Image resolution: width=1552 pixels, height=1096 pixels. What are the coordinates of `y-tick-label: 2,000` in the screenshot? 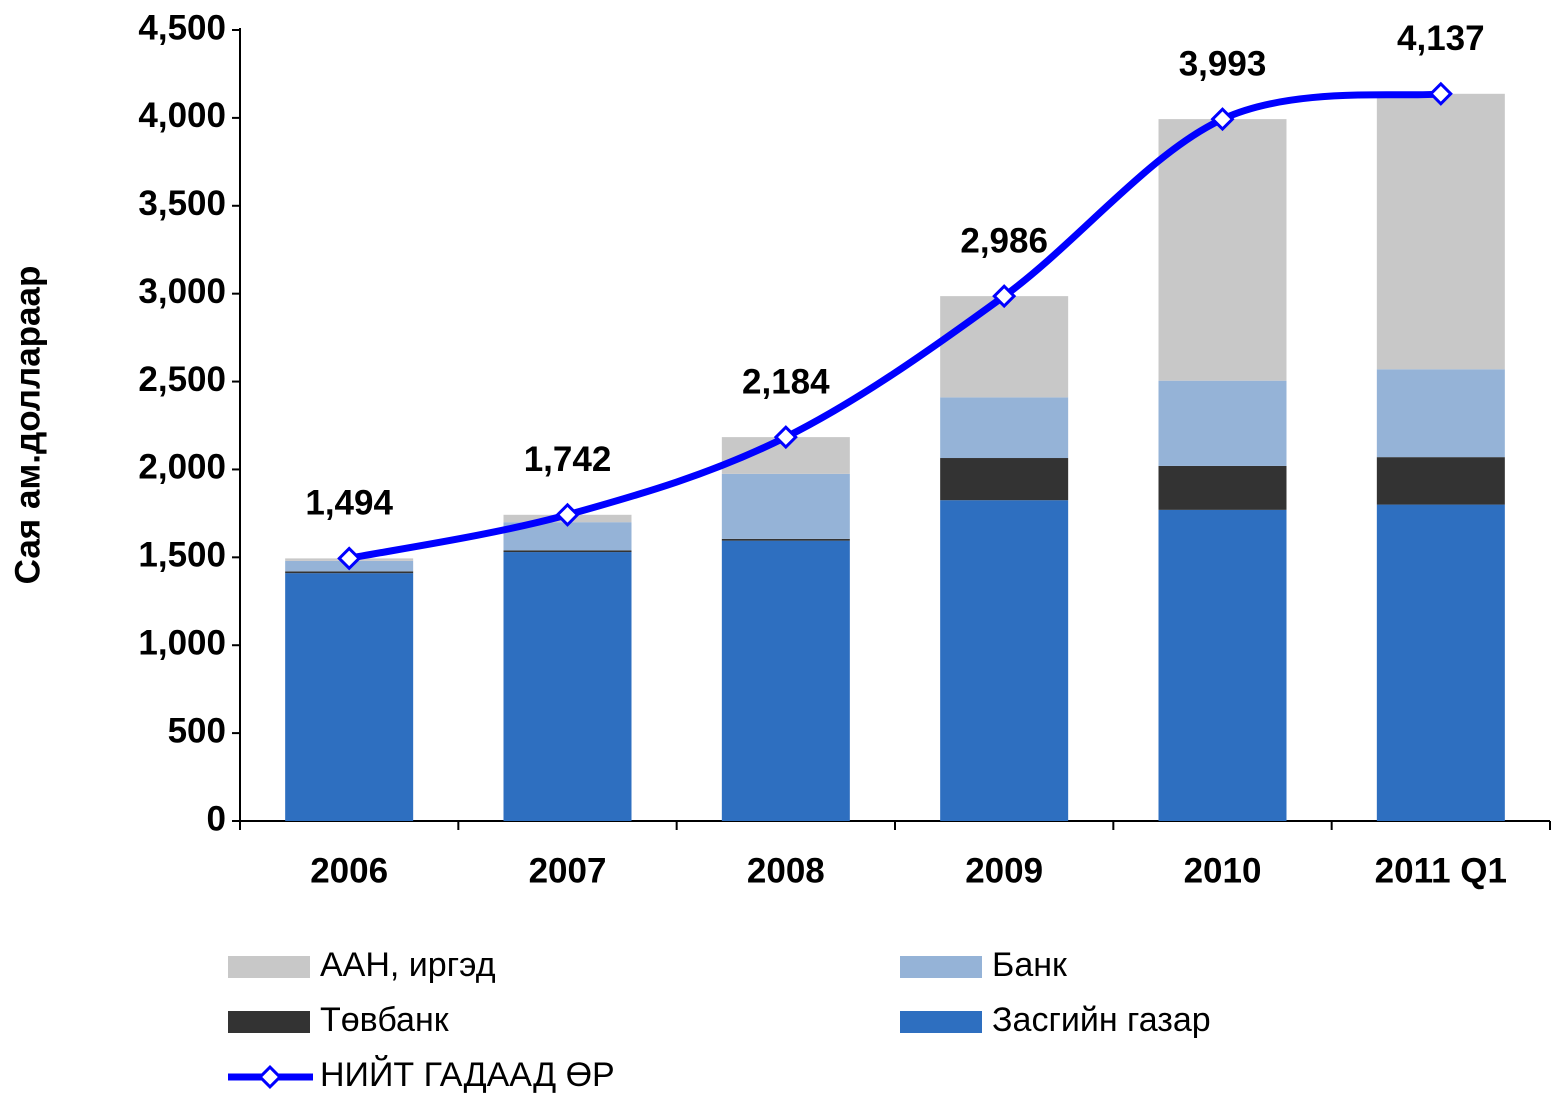 It's located at (182, 467).